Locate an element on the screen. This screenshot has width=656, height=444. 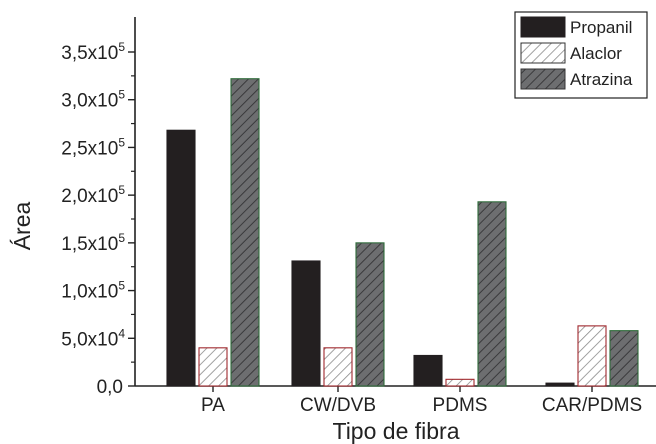
y-tick-label: 1,0x10⁵ is located at coordinates (93, 291).